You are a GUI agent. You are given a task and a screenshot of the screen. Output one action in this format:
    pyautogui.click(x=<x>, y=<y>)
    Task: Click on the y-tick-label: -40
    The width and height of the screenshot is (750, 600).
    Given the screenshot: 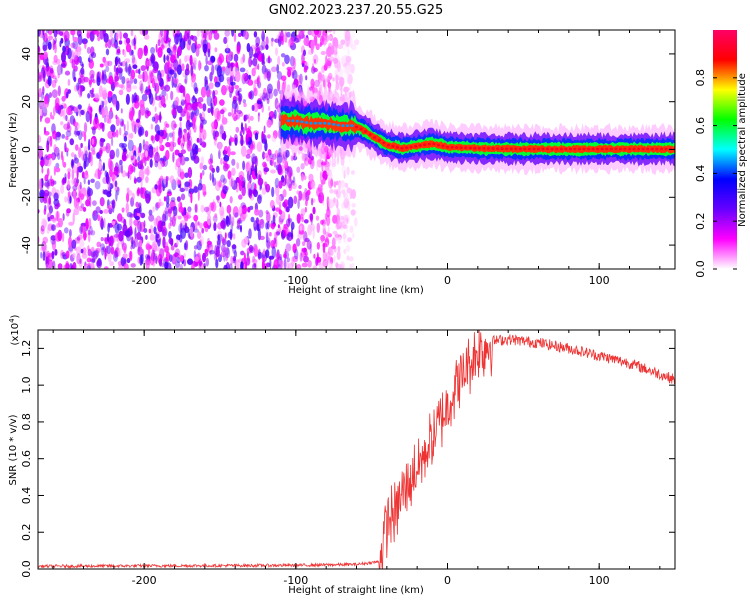 What is the action you would take?
    pyautogui.click(x=26, y=245)
    